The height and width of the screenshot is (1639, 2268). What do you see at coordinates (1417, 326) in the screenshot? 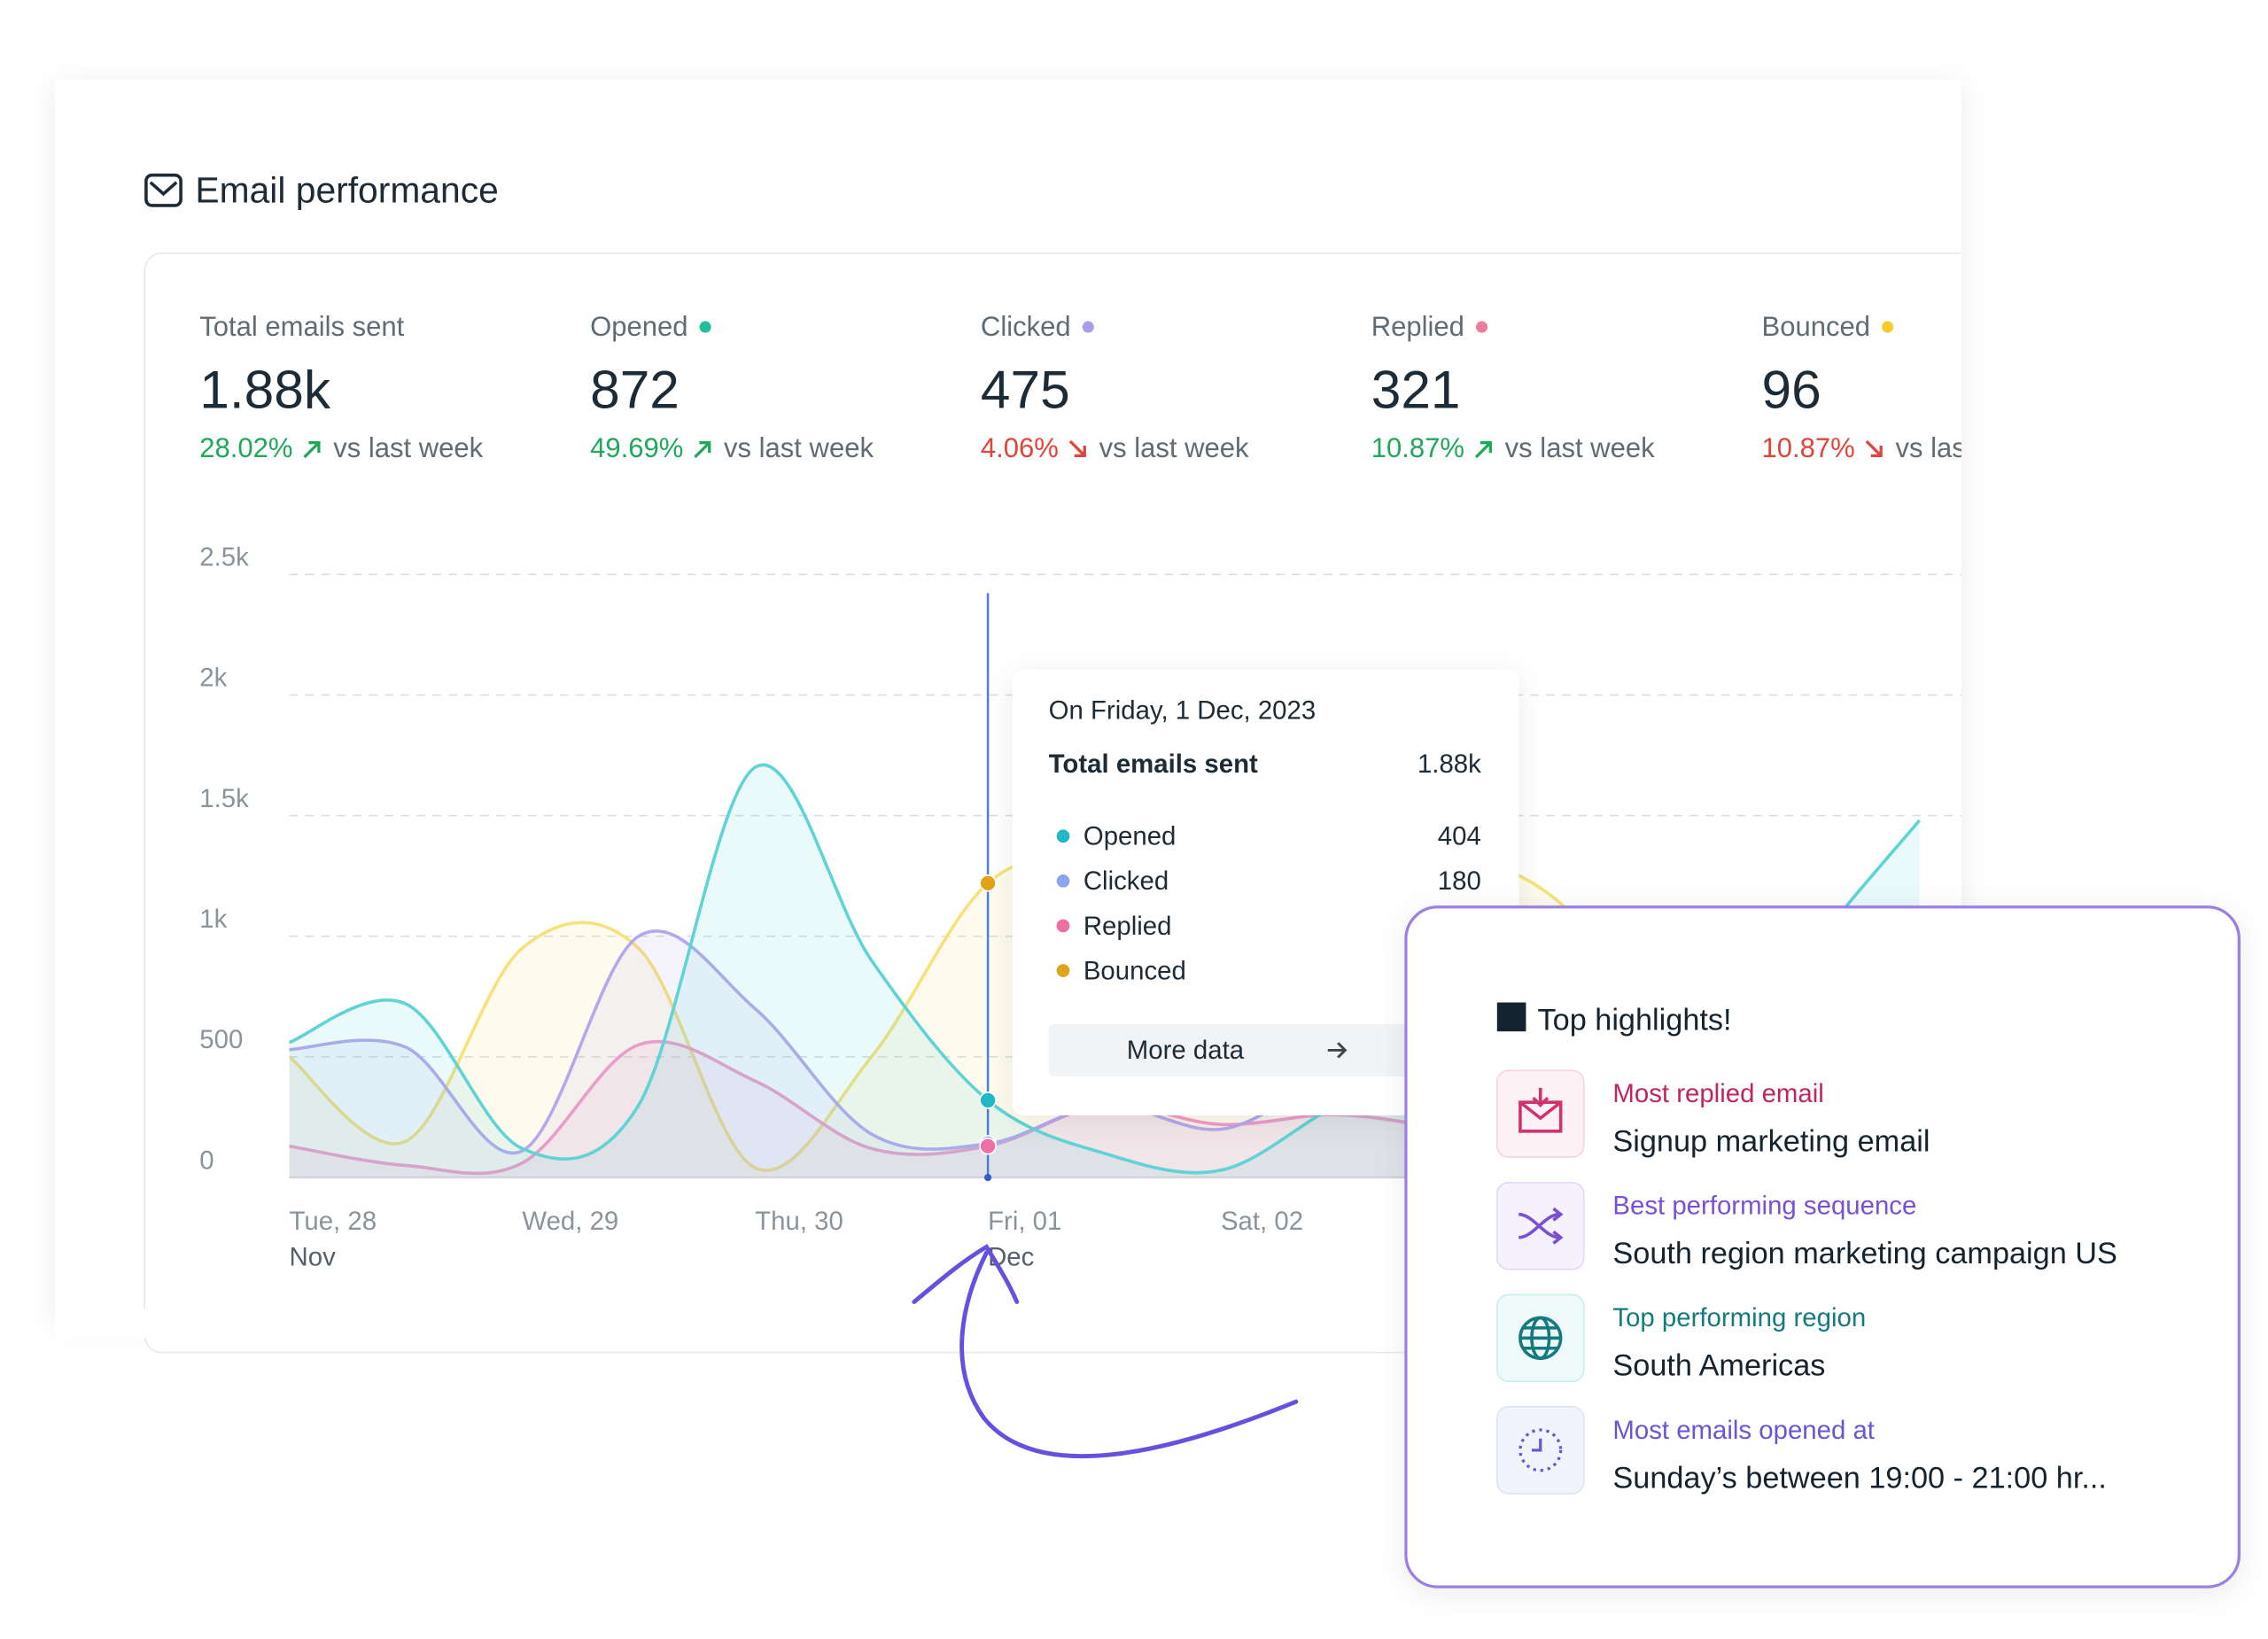
I see `stat-label: Replied` at bounding box center [1417, 326].